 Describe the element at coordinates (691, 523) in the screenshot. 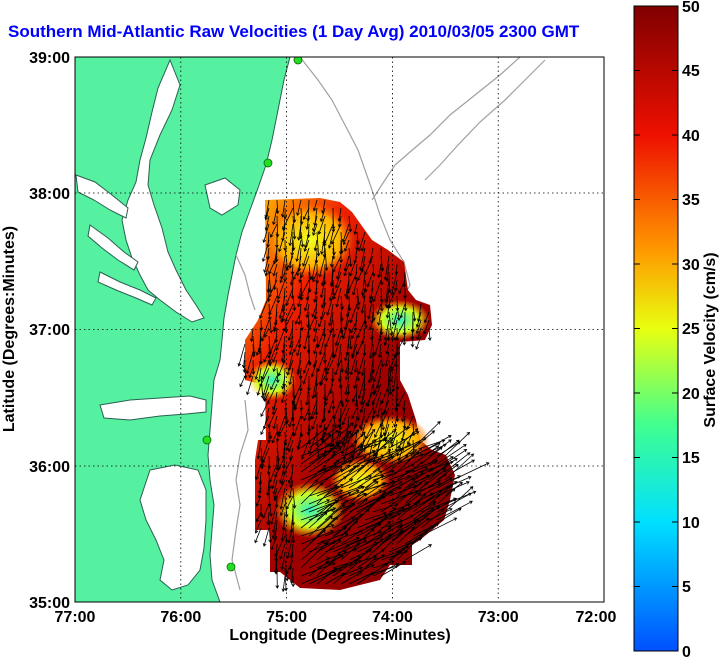

I see `colorbar-tick-label: 10` at that location.